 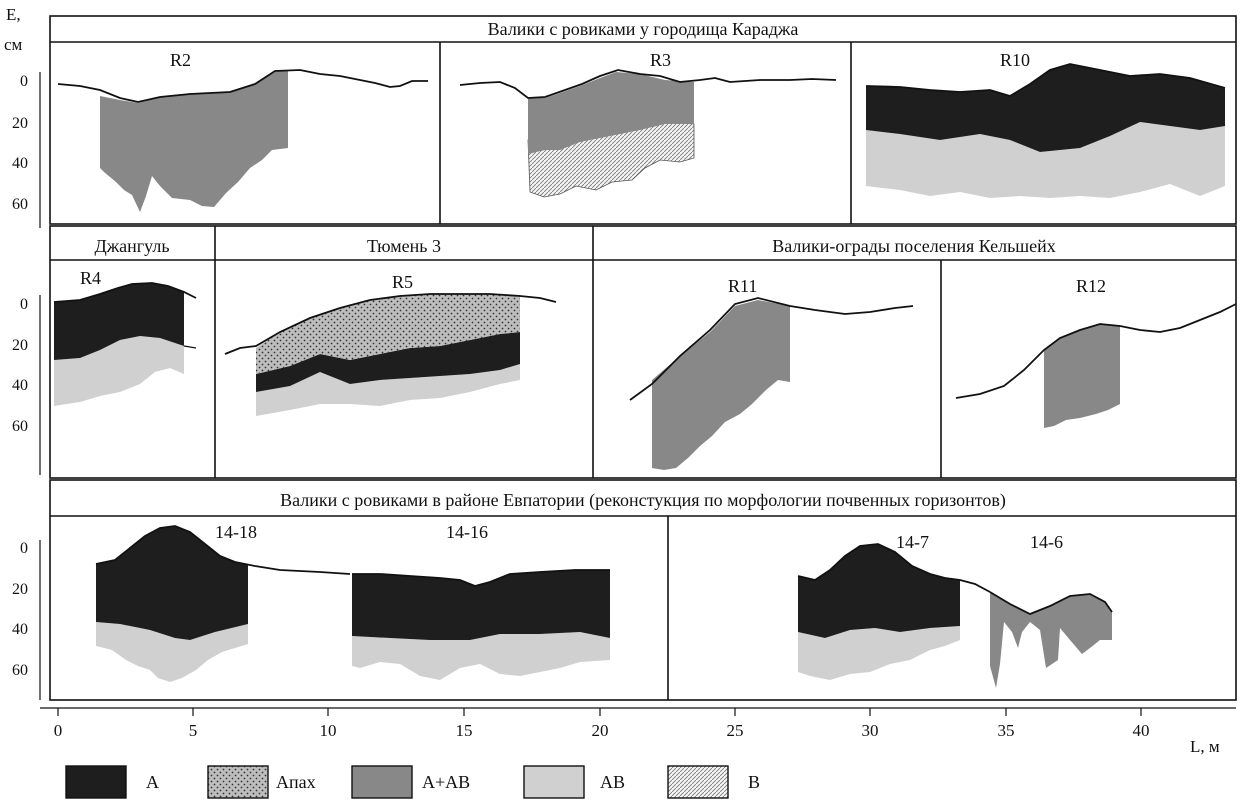 What do you see at coordinates (152, 782) in the screenshot?
I see `legend-label: A` at bounding box center [152, 782].